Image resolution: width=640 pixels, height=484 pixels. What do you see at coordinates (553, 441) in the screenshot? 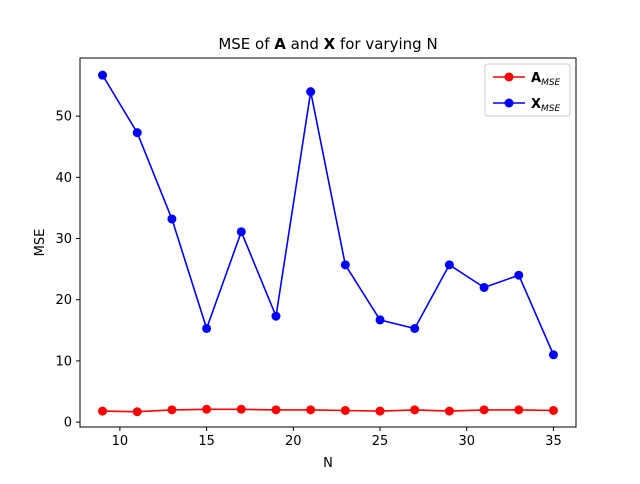
I see `x-tick-label: 35` at bounding box center [553, 441].